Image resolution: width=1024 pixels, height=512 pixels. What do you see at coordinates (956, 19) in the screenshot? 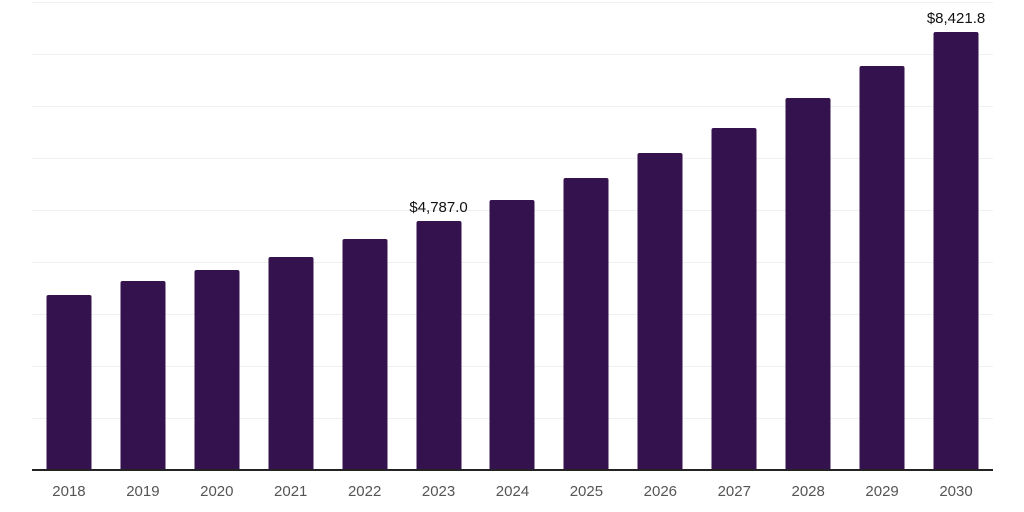
I see `data-label-2030: $8,421.8` at bounding box center [956, 19].